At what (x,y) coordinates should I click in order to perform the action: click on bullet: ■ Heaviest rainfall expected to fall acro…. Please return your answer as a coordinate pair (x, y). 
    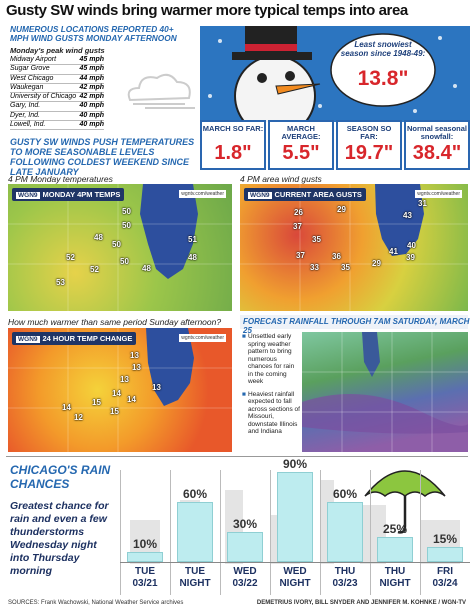
    Looking at the image, I should click on (271, 413).